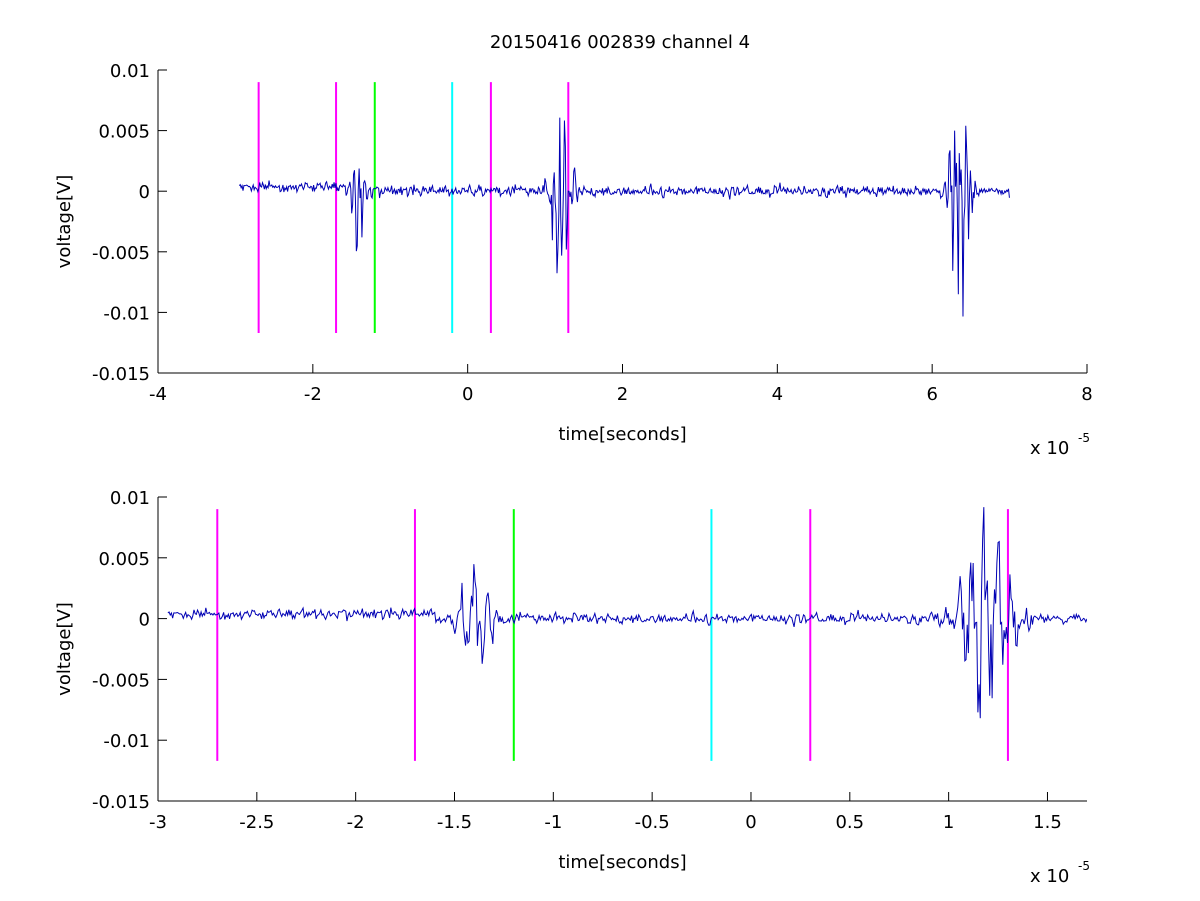 Image resolution: width=1200 pixels, height=901 pixels. I want to click on marker-lines, so click(413, 208).